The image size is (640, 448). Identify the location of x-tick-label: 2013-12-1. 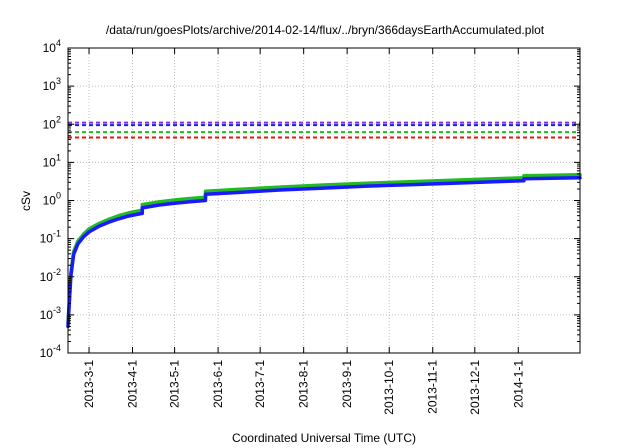
(475, 387).